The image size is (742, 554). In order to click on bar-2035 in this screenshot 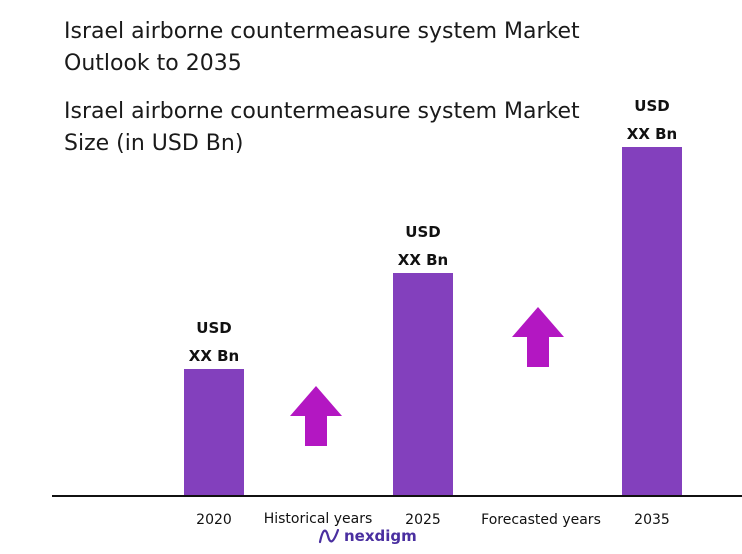, I will do `click(652, 321)`.